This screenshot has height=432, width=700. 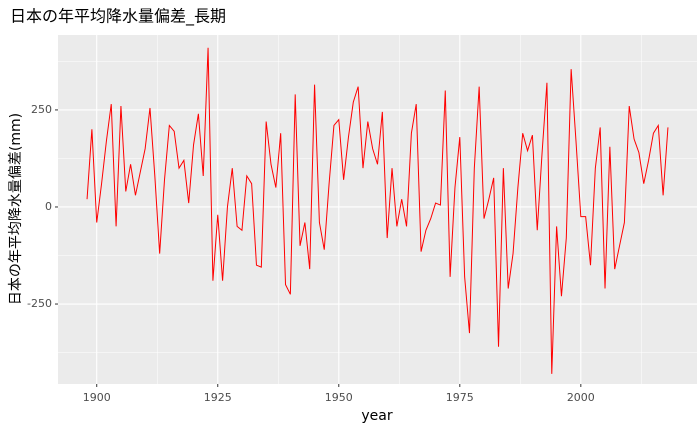 What do you see at coordinates (339, 397) in the screenshot?
I see `x-tick-label: 1950` at bounding box center [339, 397].